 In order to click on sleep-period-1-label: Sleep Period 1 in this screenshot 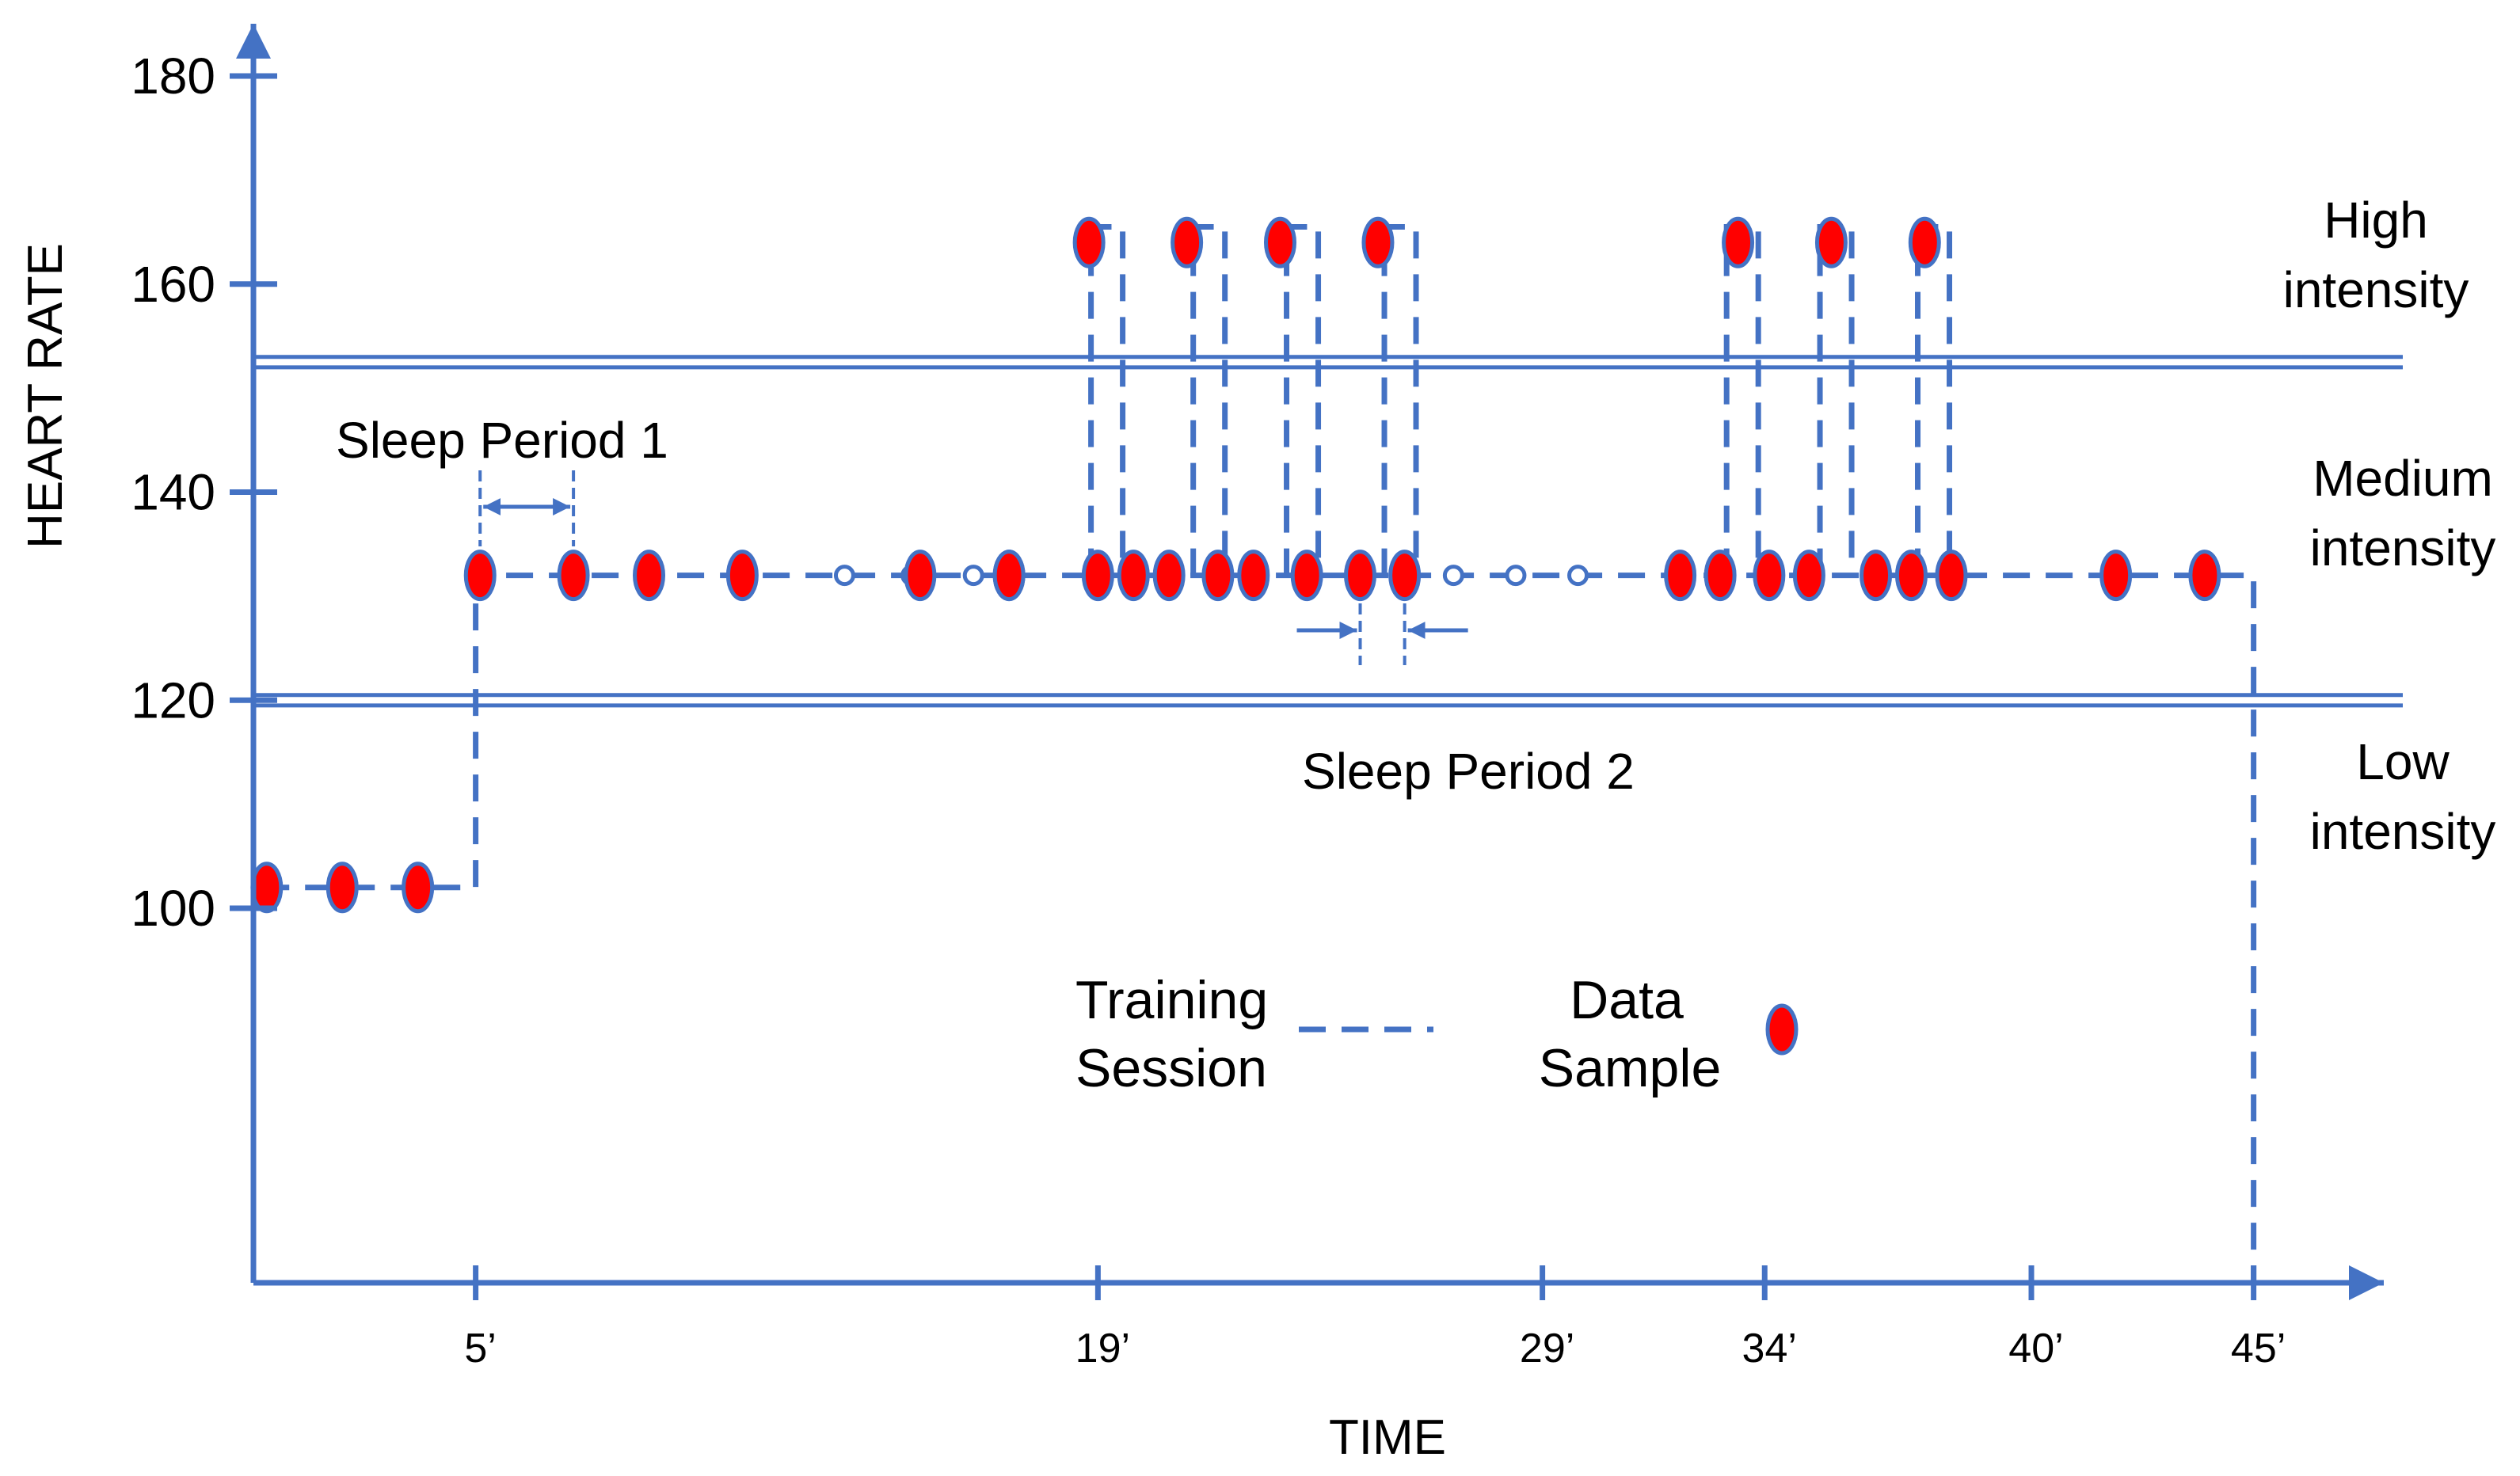, I will do `click(502, 440)`.